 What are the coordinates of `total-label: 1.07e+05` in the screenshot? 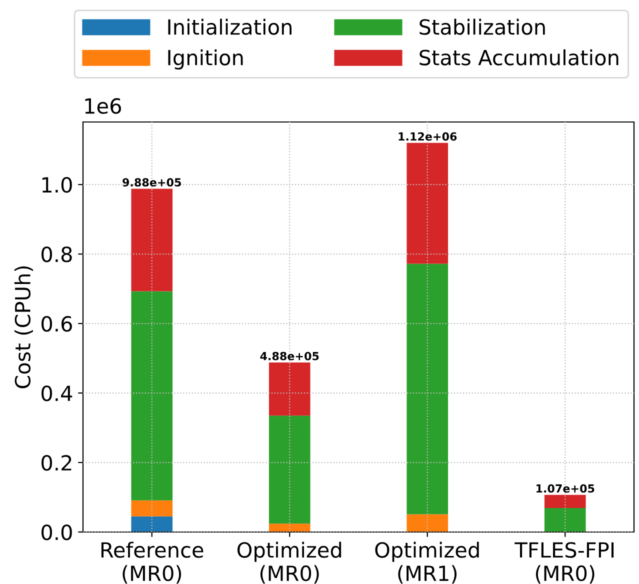 It's located at (565, 488).